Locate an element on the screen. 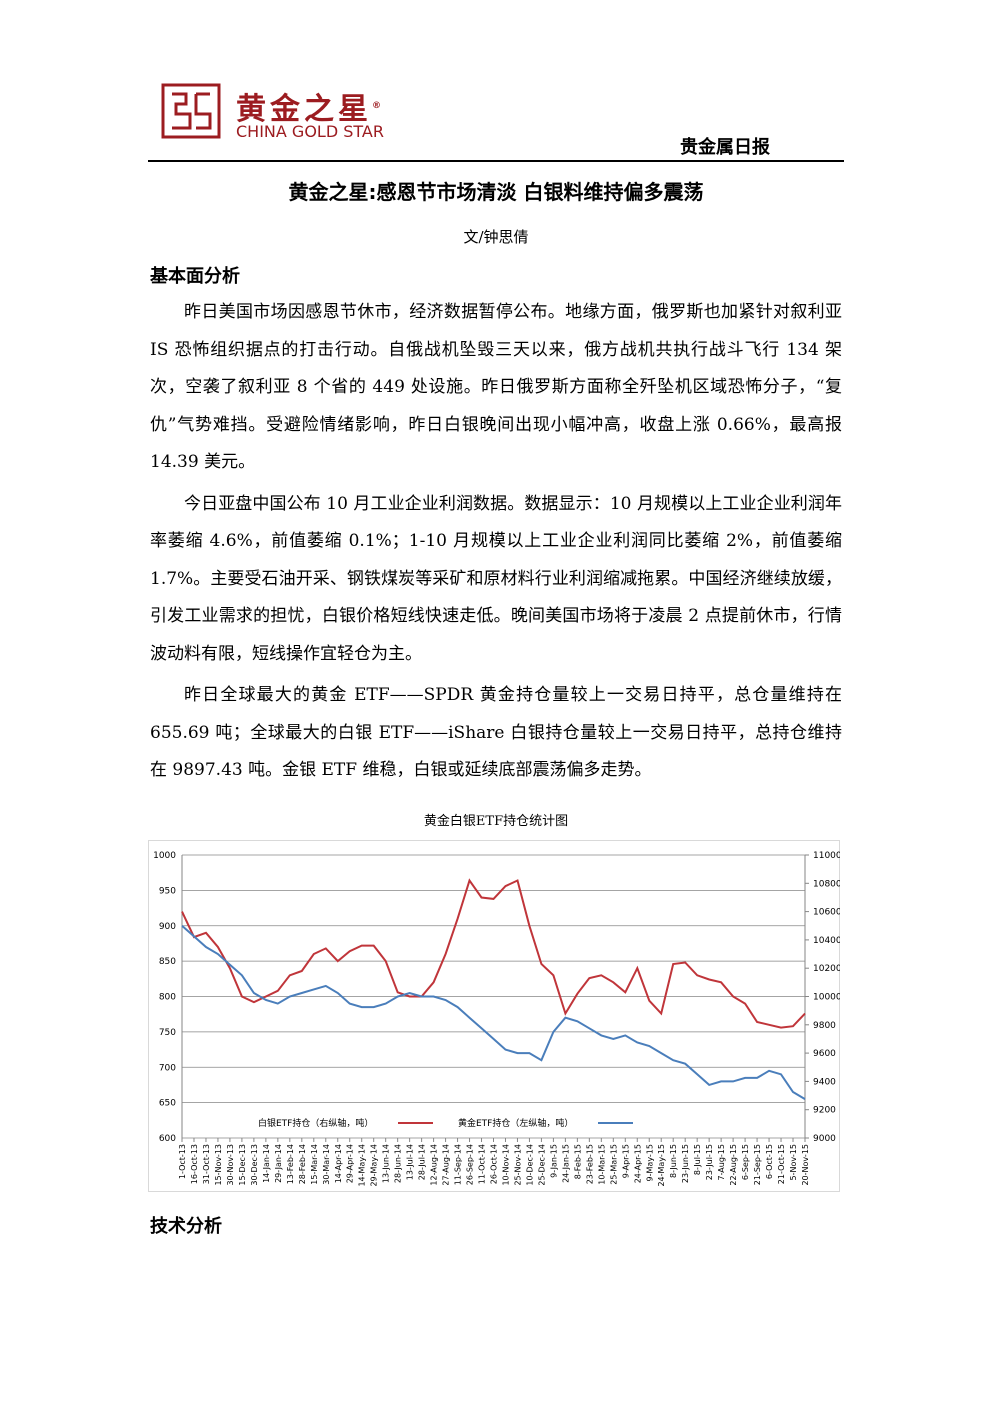 This screenshot has height=1403, width=992. x-tick-label: 23-Jun-15 is located at coordinates (685, 1163).